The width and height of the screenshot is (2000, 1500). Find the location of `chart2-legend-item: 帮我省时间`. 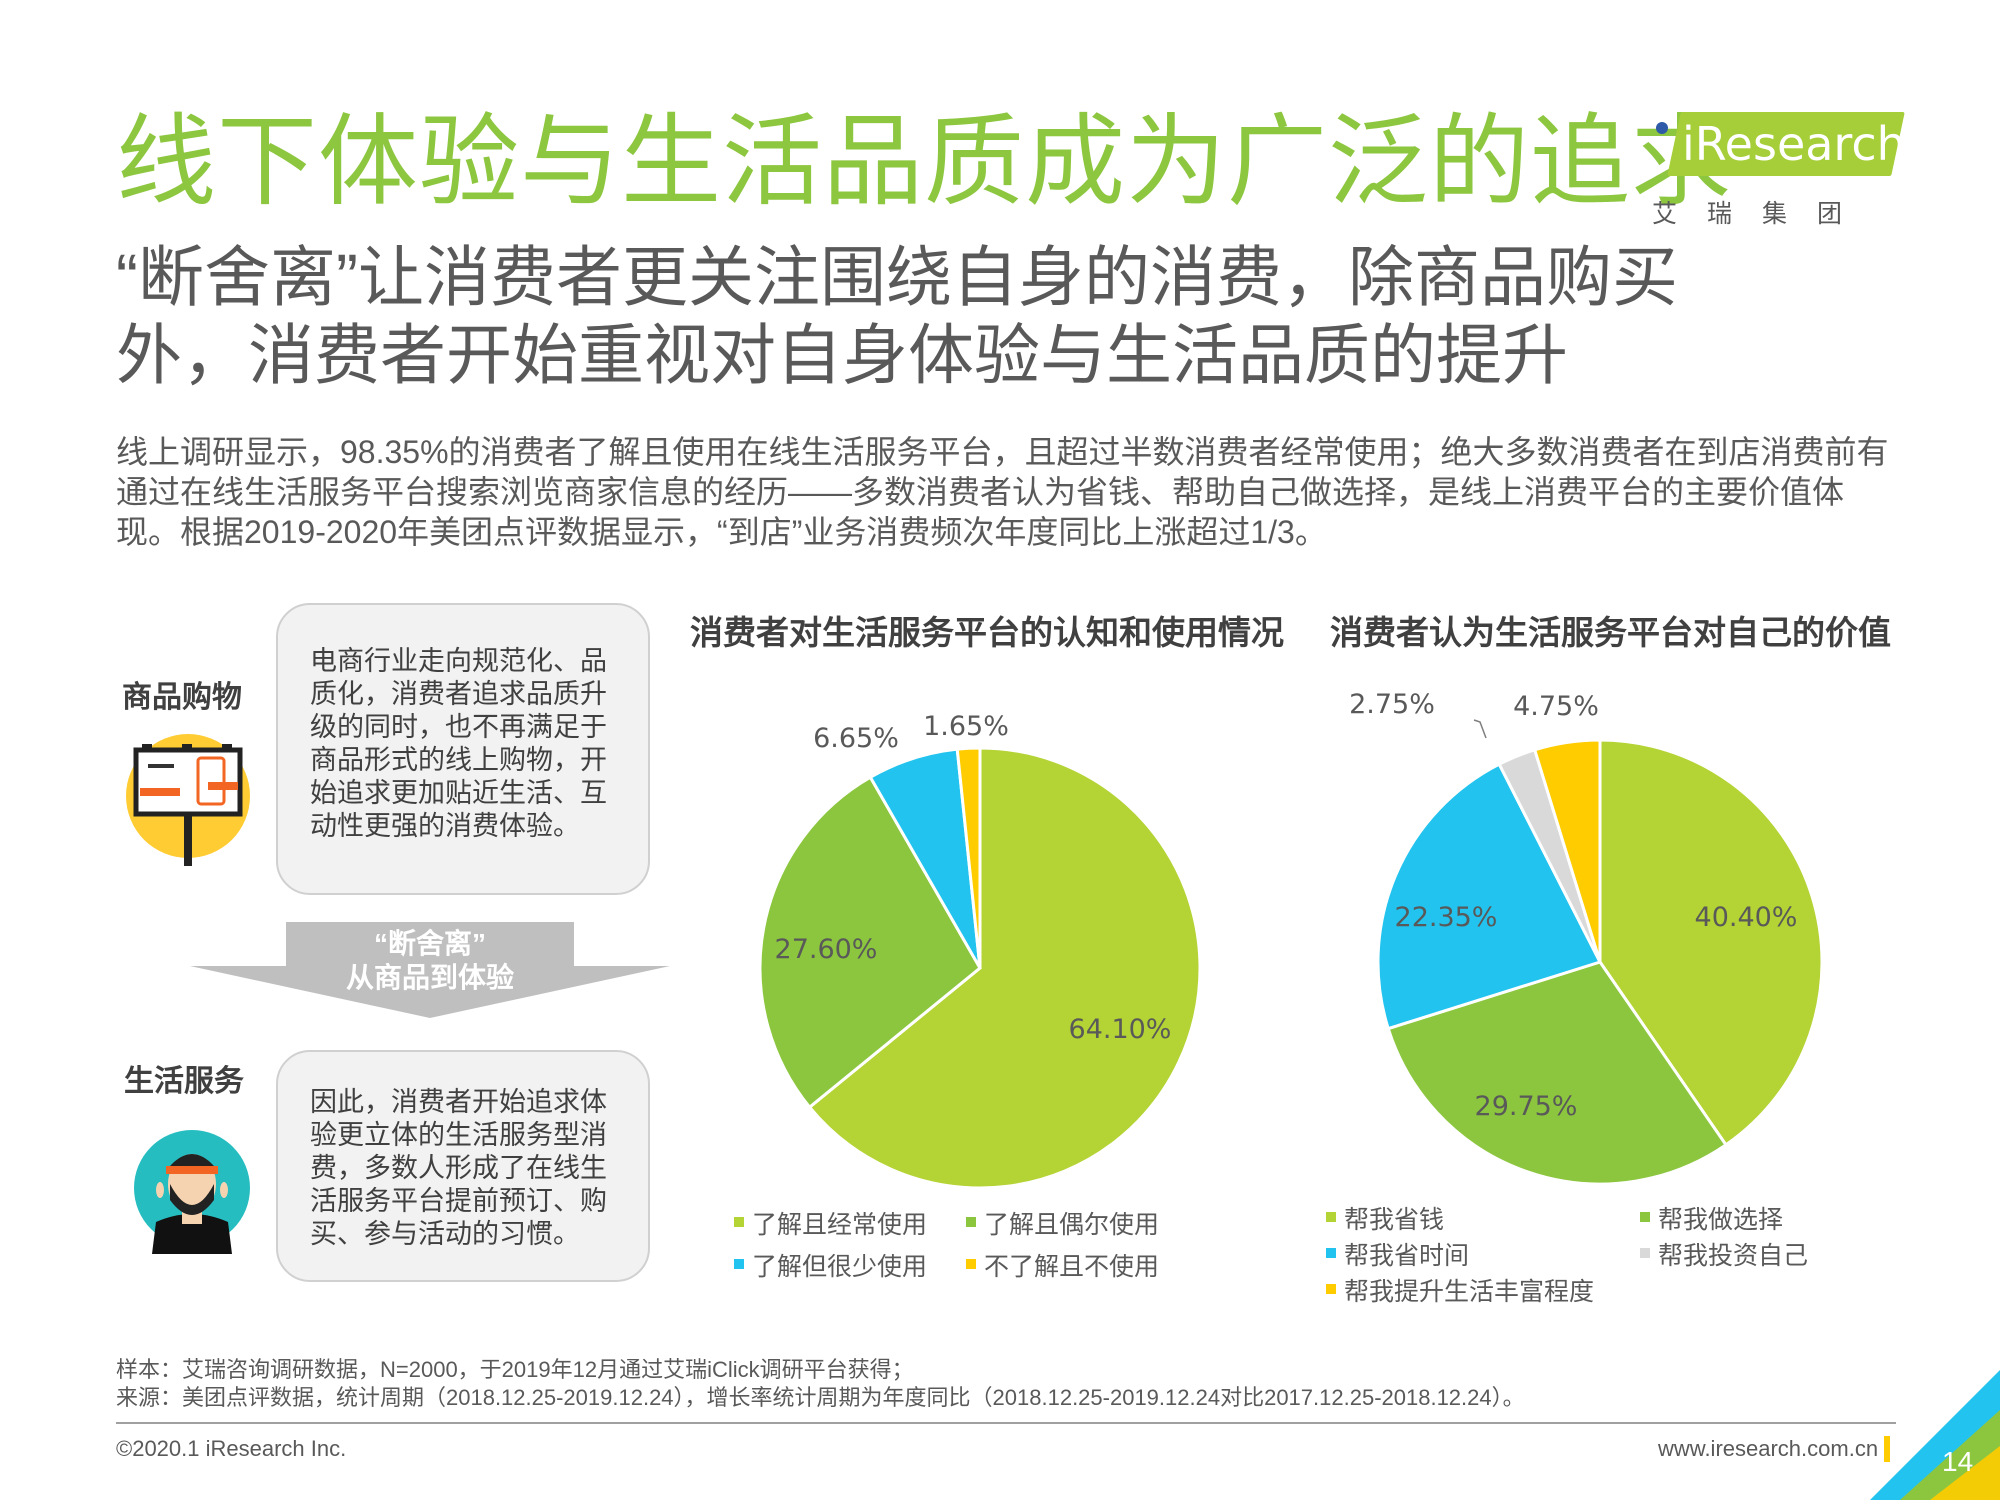

chart2-legend-item: 帮我省时间 is located at coordinates (1397, 1254).